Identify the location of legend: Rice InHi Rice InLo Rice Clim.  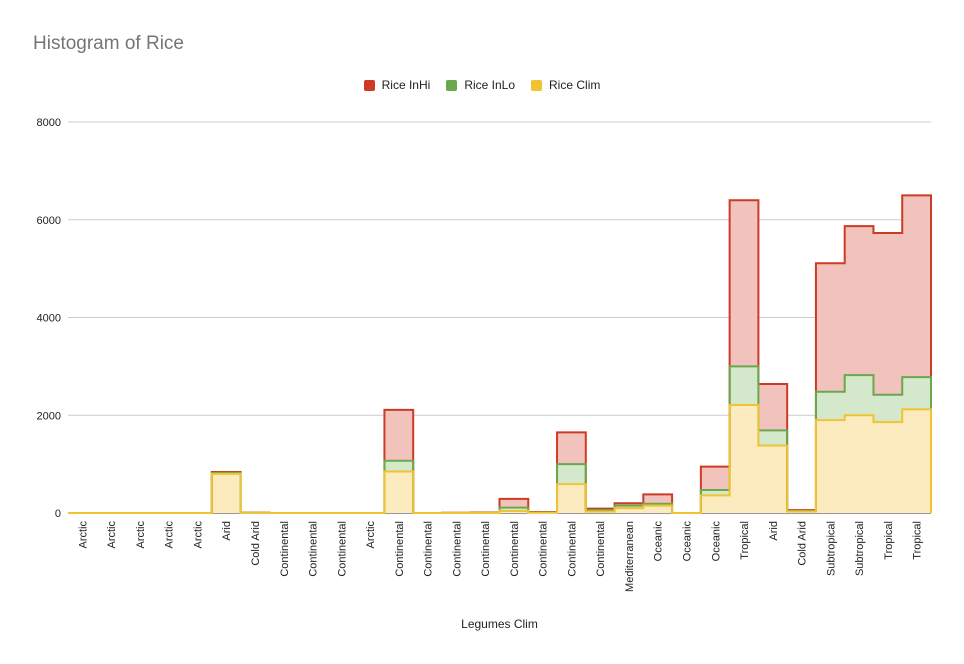
(482, 85).